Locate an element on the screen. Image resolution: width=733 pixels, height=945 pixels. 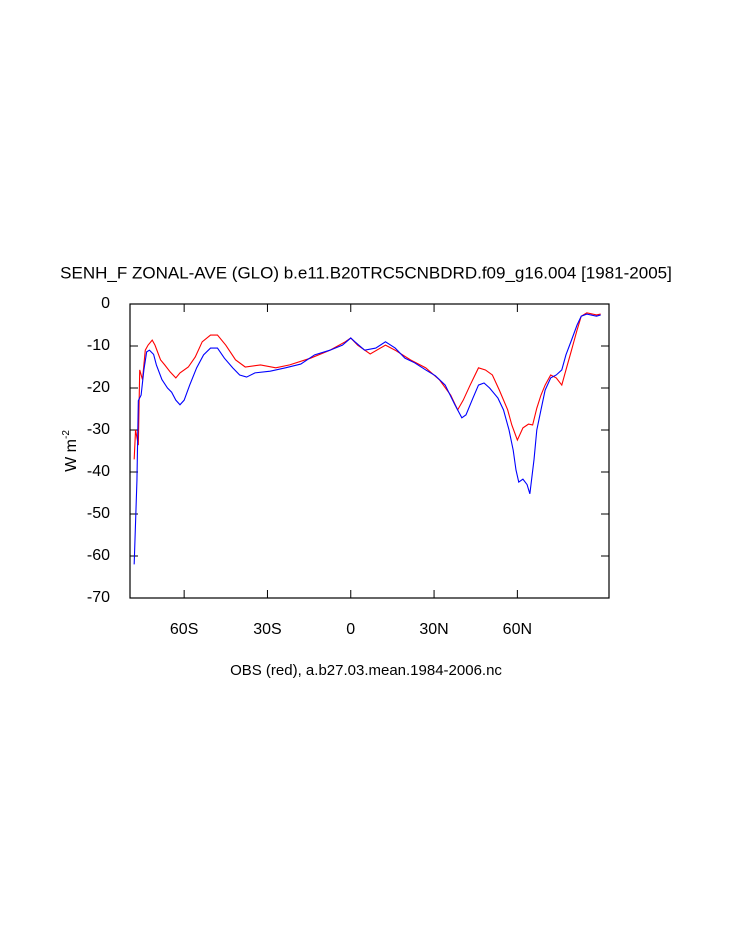
y-tick-label: -10 is located at coordinates (98, 345).